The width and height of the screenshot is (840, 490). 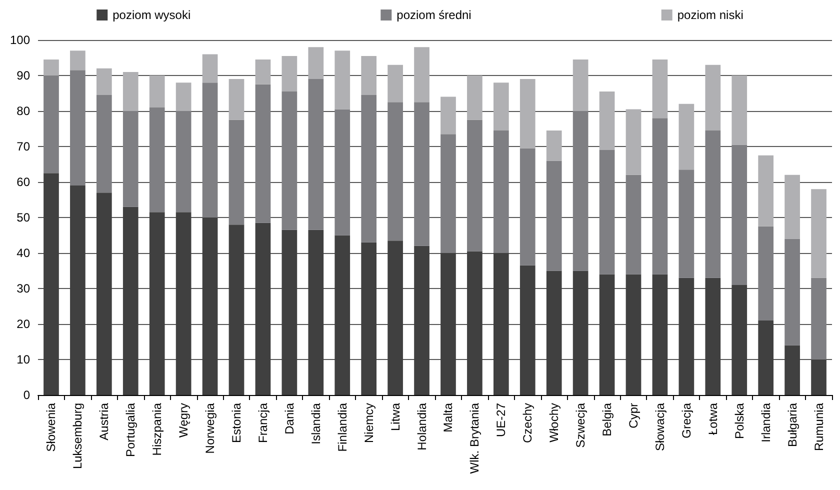 I want to click on y-tick-label: 90, so click(x=23, y=75).